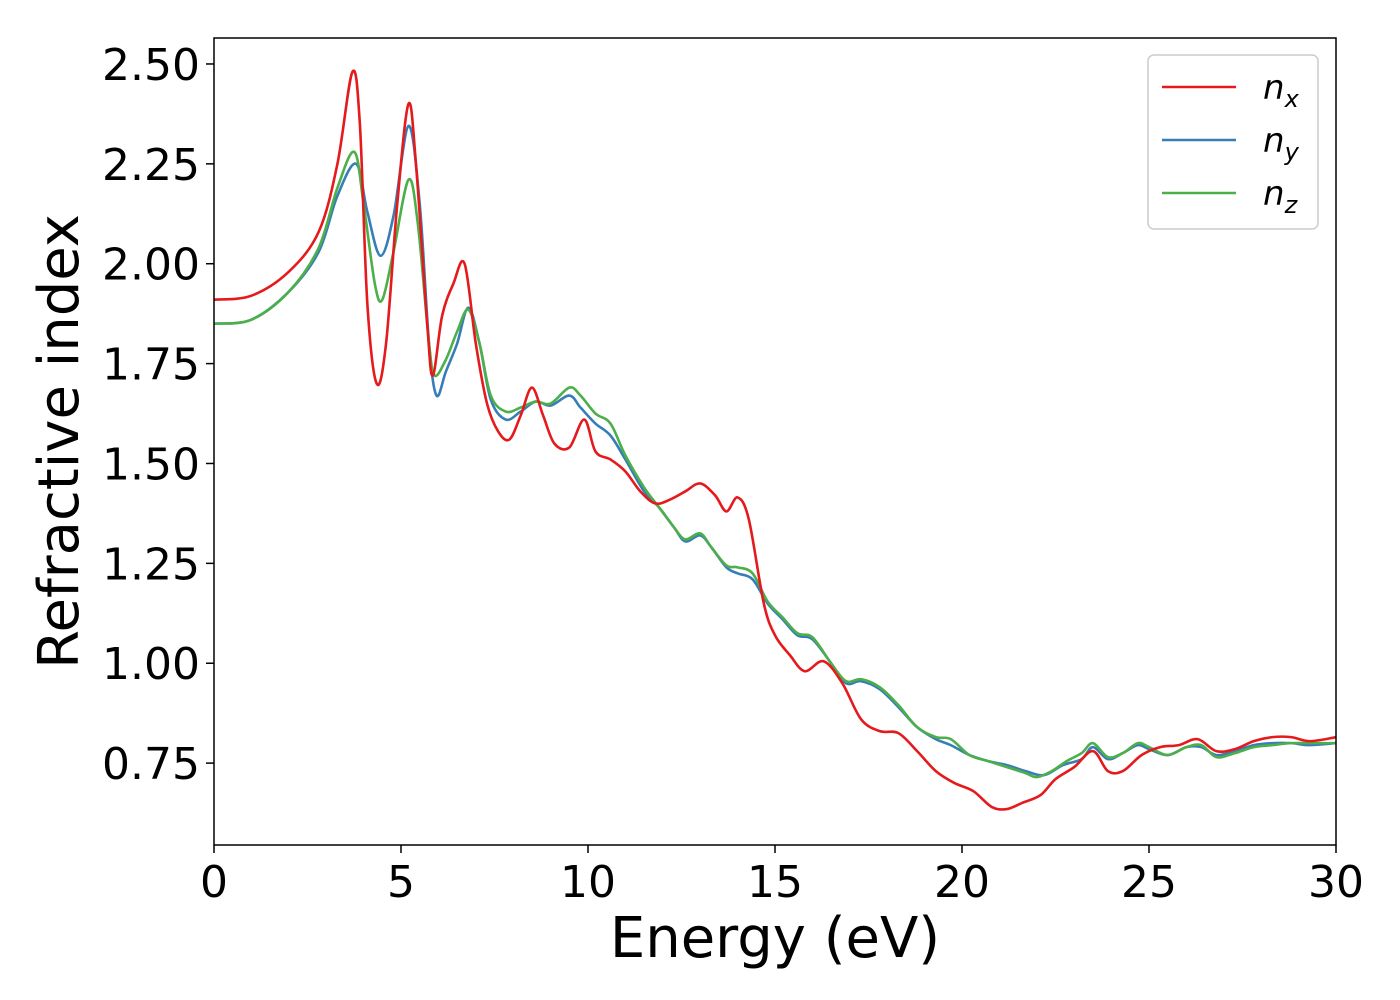 This screenshot has height=1000, width=1400. I want to click on x-axis-title: Energy (eV), so click(775, 938).